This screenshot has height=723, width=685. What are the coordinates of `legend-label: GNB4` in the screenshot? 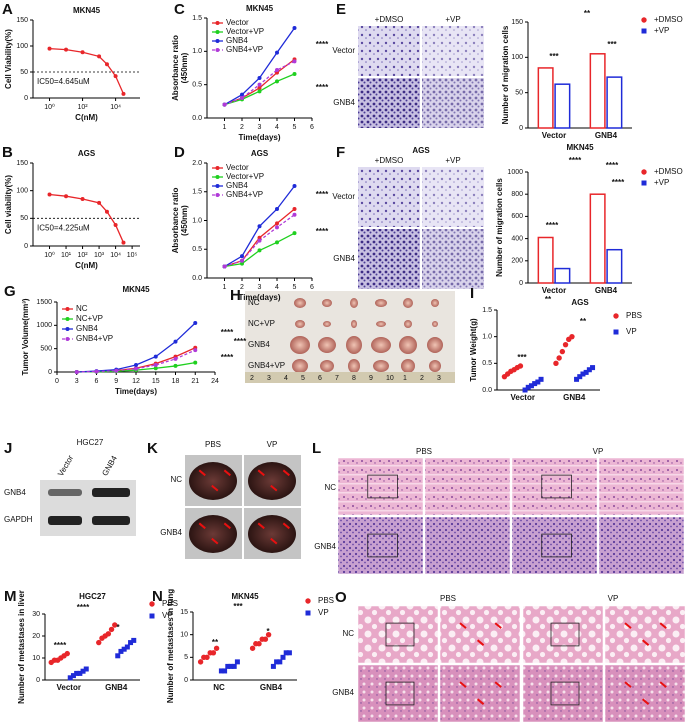 It's located at (237, 40).